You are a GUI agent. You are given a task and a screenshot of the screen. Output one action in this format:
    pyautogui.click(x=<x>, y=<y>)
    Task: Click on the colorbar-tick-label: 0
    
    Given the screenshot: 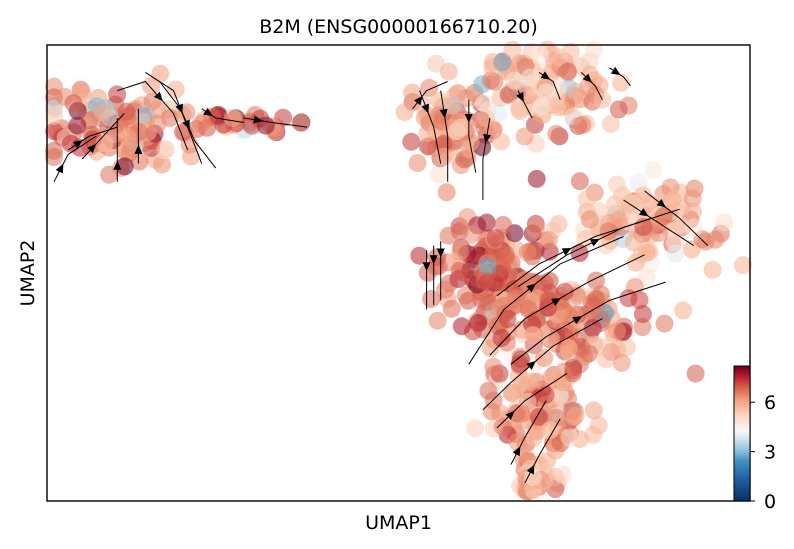 What is the action you would take?
    pyautogui.click(x=770, y=502)
    